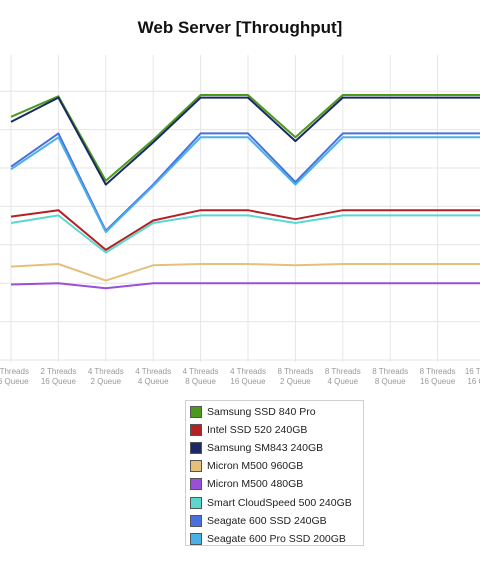 This screenshot has height=570, width=480. I want to click on legend-item: Samsung SSD 840 Pro, so click(274, 412).